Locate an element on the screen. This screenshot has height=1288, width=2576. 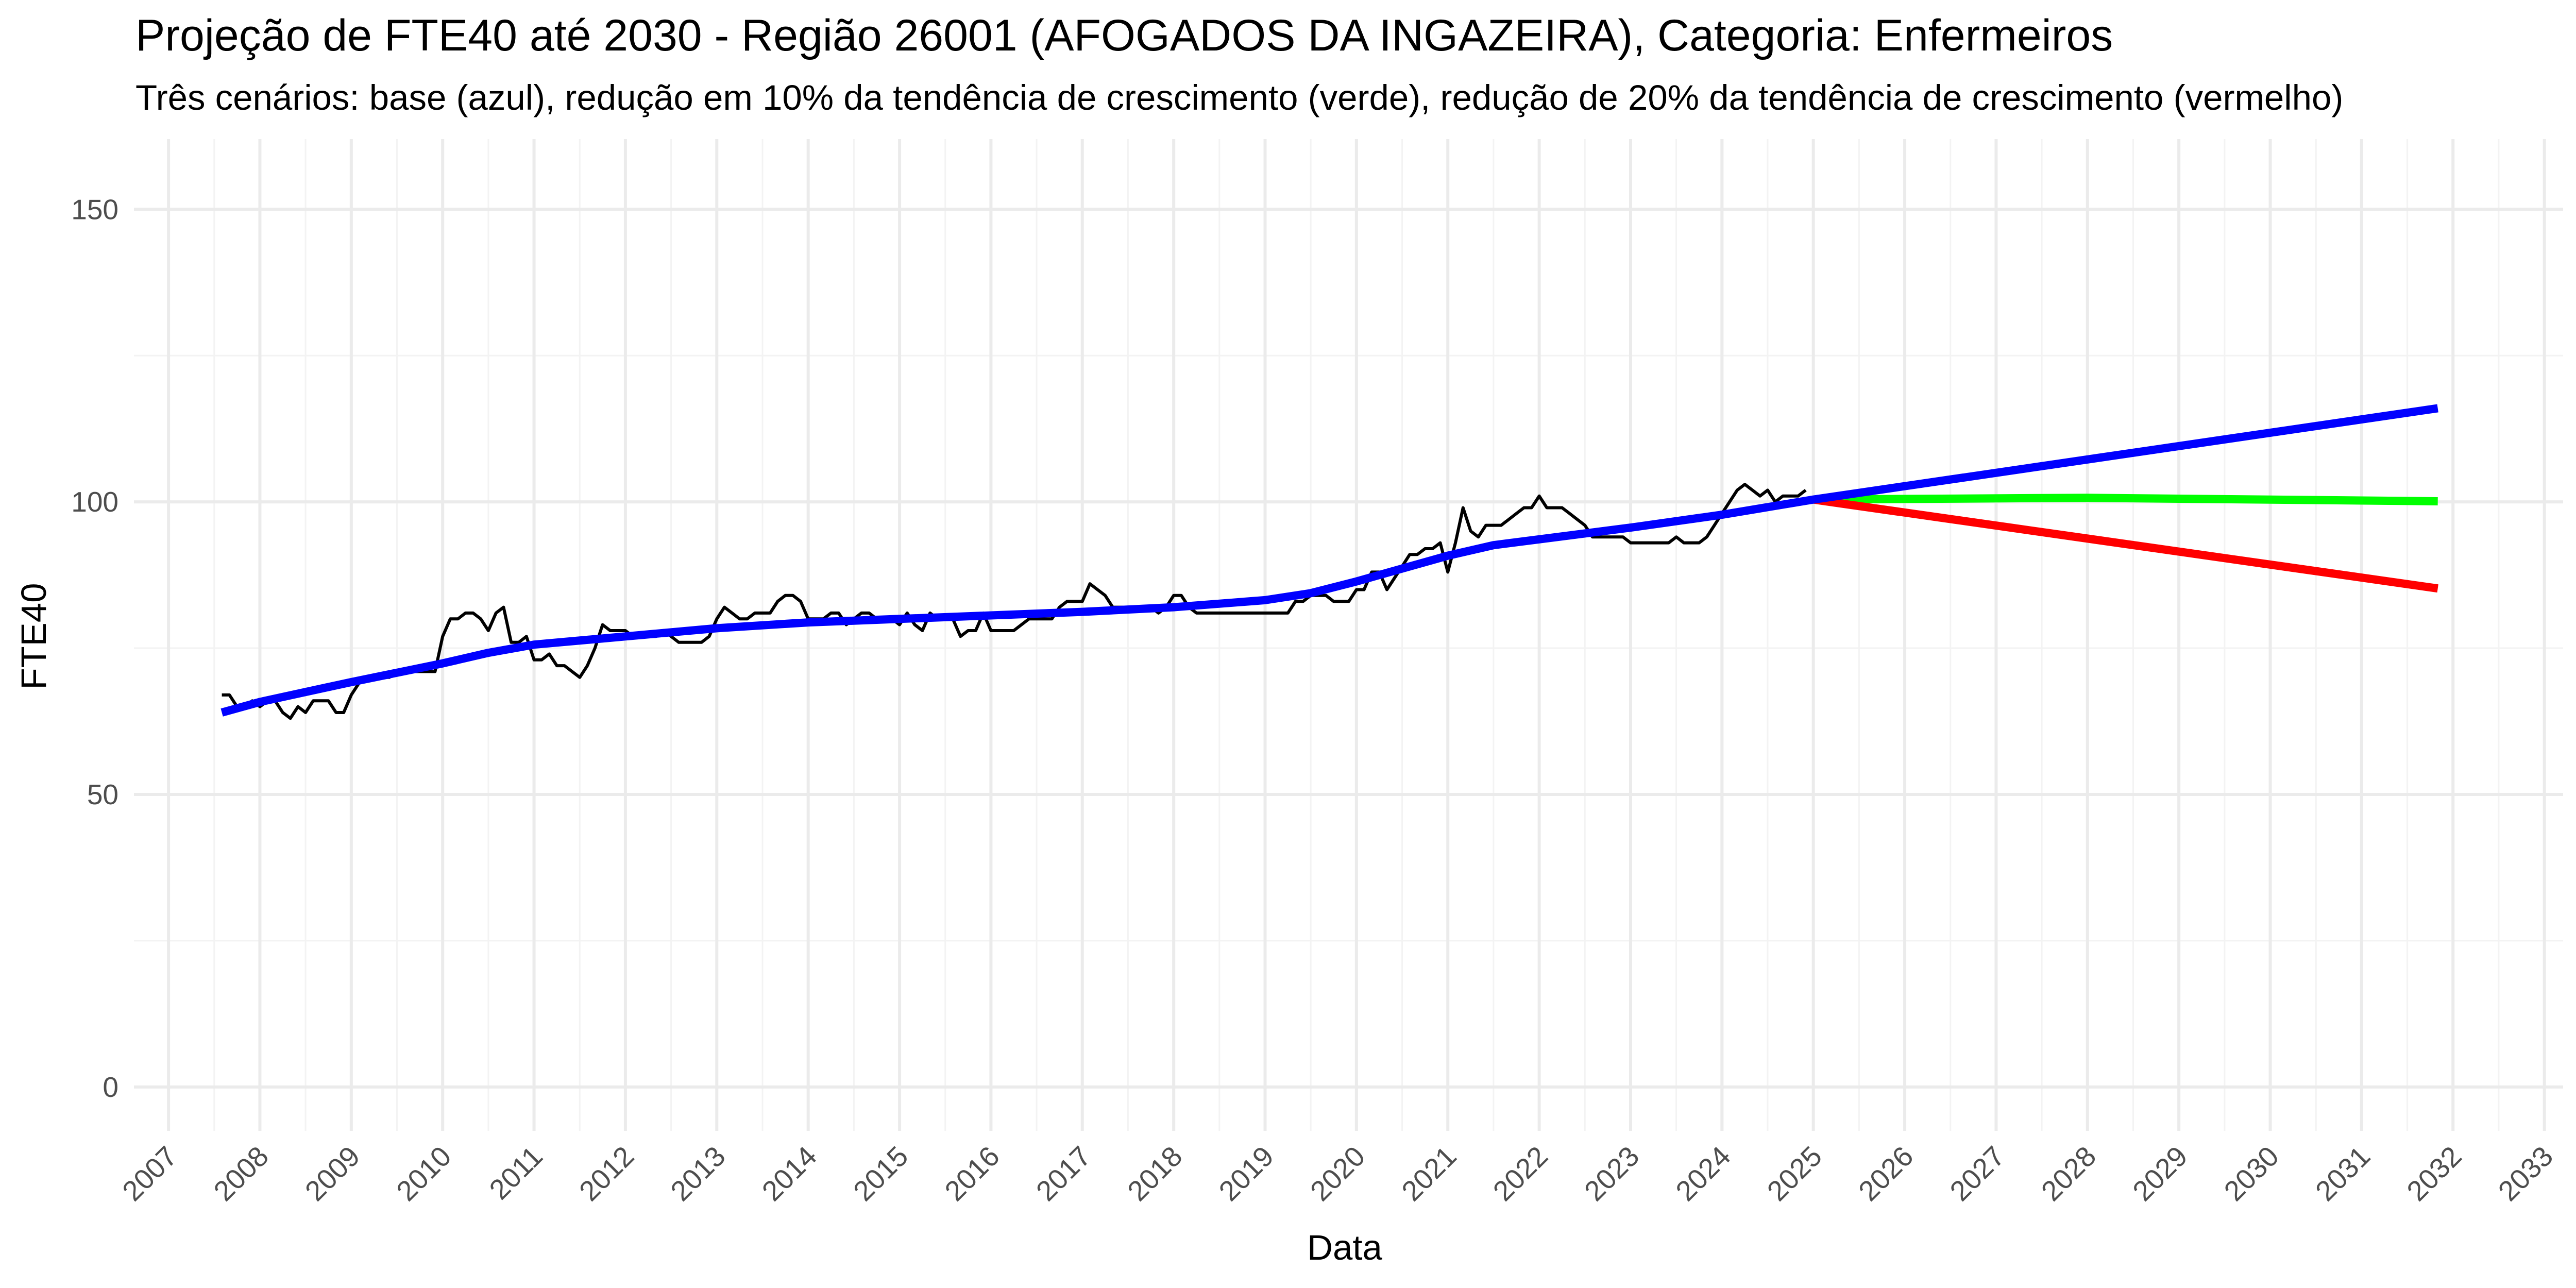
reduction-10-scenario-line is located at coordinates (2125, 499).